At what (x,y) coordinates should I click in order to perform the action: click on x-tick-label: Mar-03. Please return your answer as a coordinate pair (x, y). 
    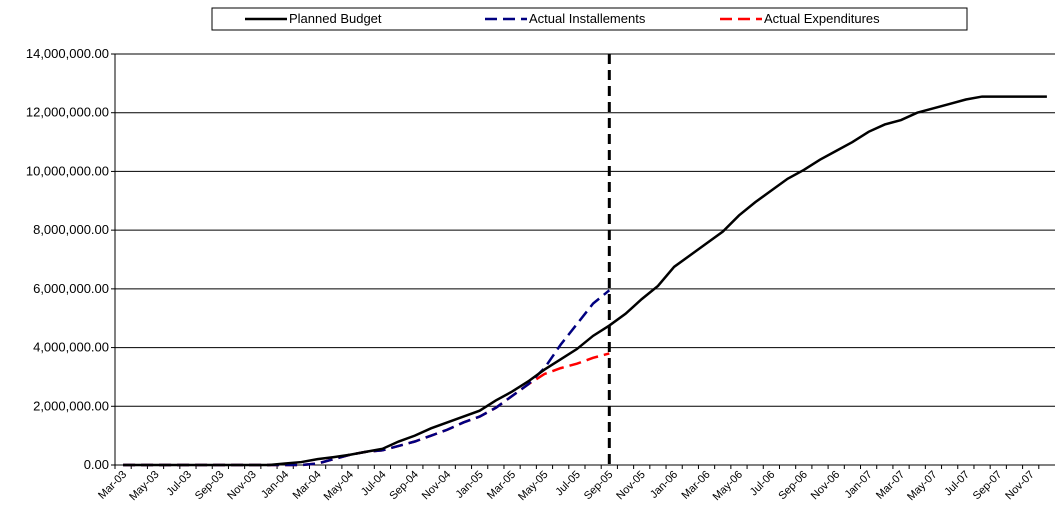
    Looking at the image, I should click on (112, 485).